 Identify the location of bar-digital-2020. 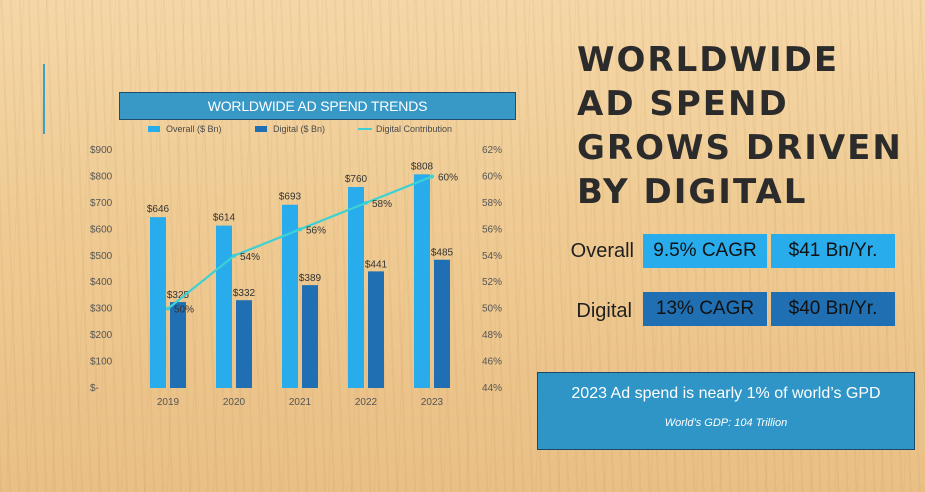
(244, 344).